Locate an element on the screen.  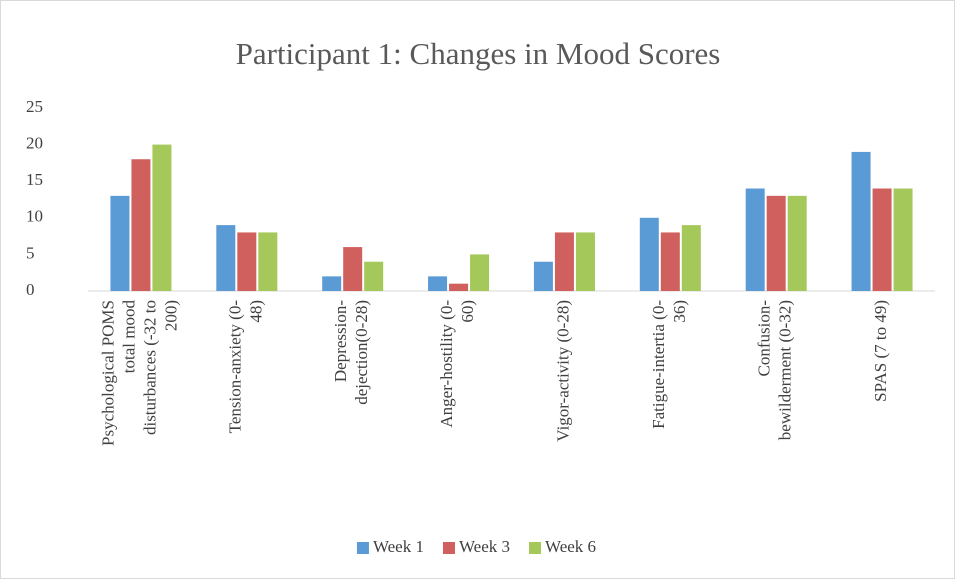
y-tick-label: 10 is located at coordinates (34, 216).